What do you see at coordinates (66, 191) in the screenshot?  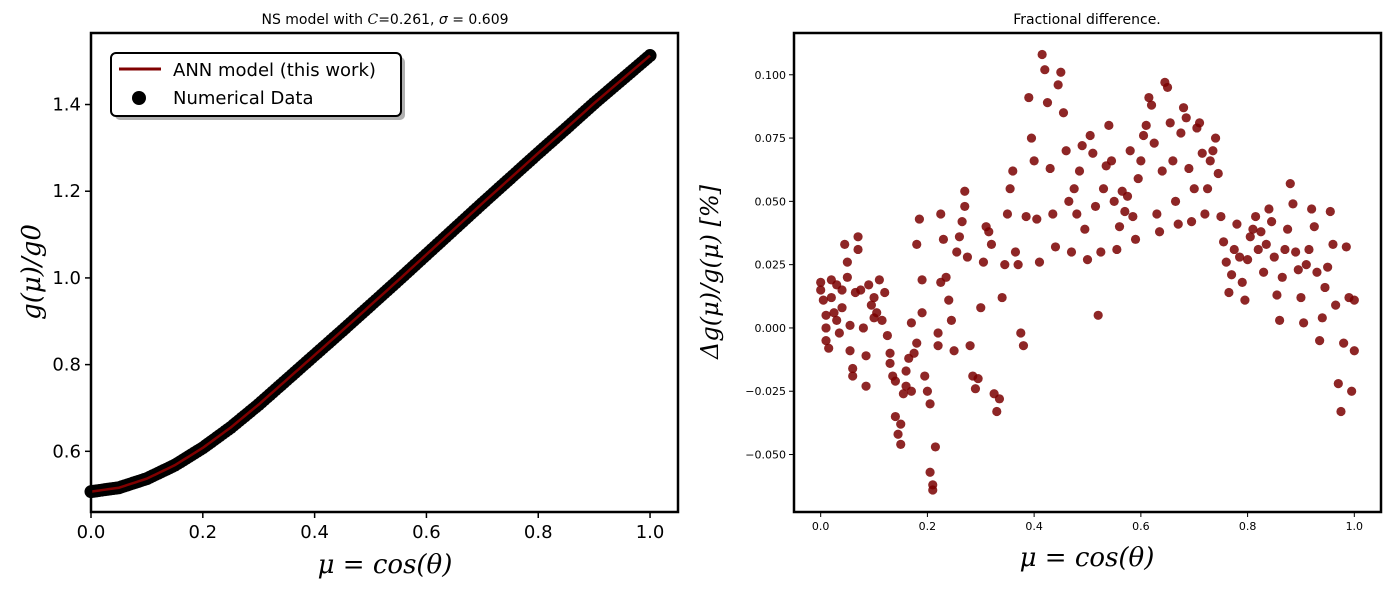 I see `y-tick-label: 1.2` at bounding box center [66, 191].